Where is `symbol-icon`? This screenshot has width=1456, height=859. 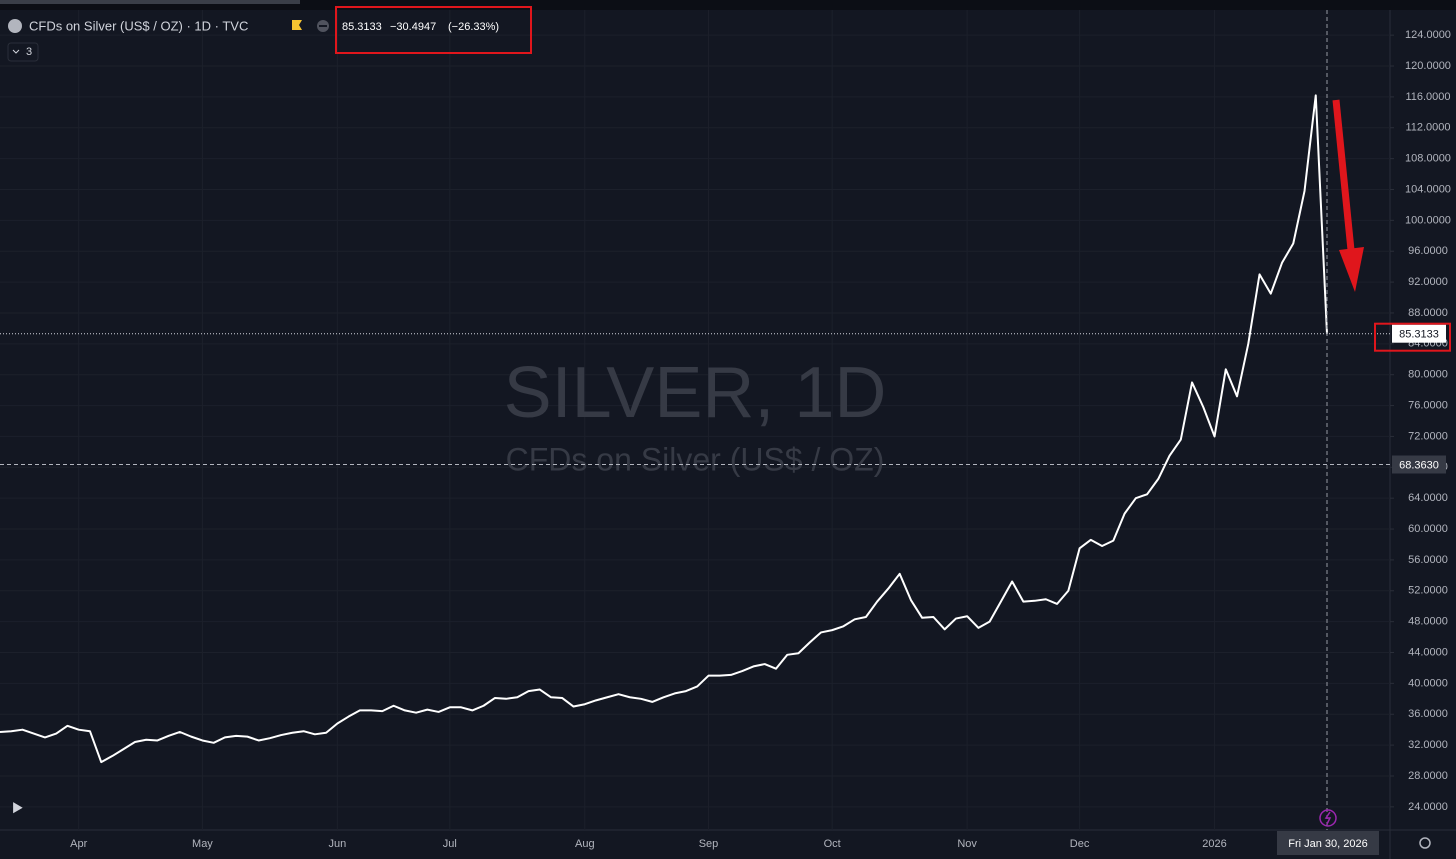 symbol-icon is located at coordinates (15, 26).